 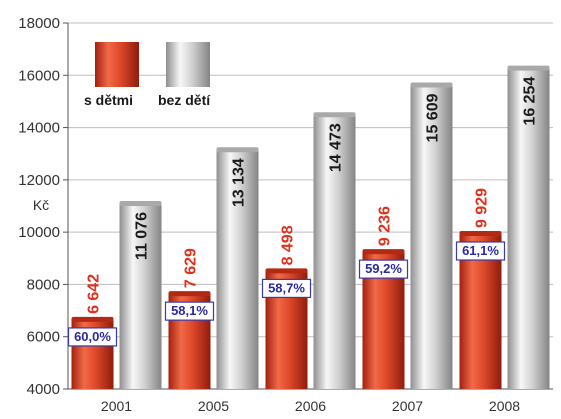 What do you see at coordinates (530, 101) in the screenshot?
I see `data-label: 16 254` at bounding box center [530, 101].